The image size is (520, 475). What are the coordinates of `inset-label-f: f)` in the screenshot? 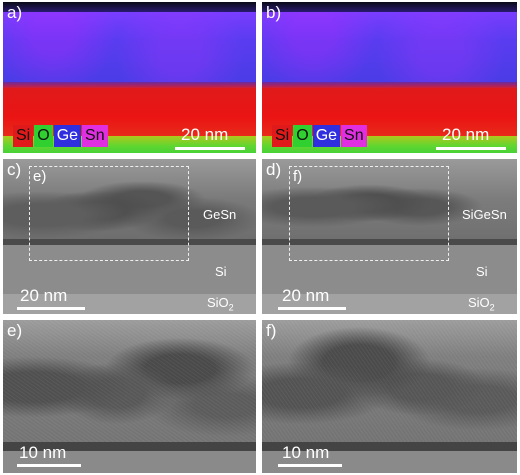 It's located at (298, 176).